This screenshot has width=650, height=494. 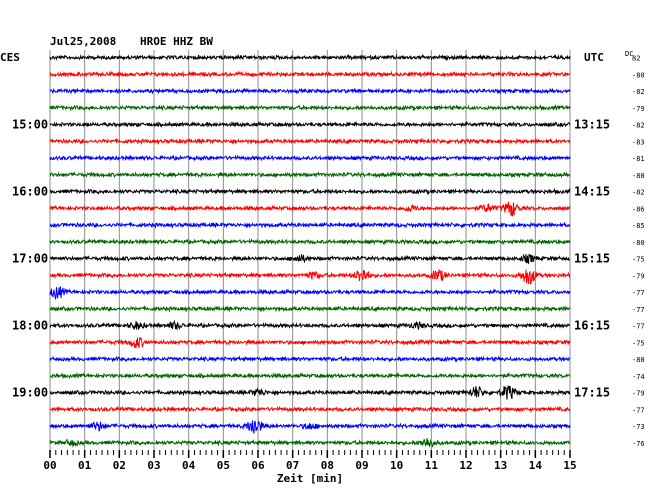 I want to click on right-hour-label: 15:15, so click(x=592, y=259).